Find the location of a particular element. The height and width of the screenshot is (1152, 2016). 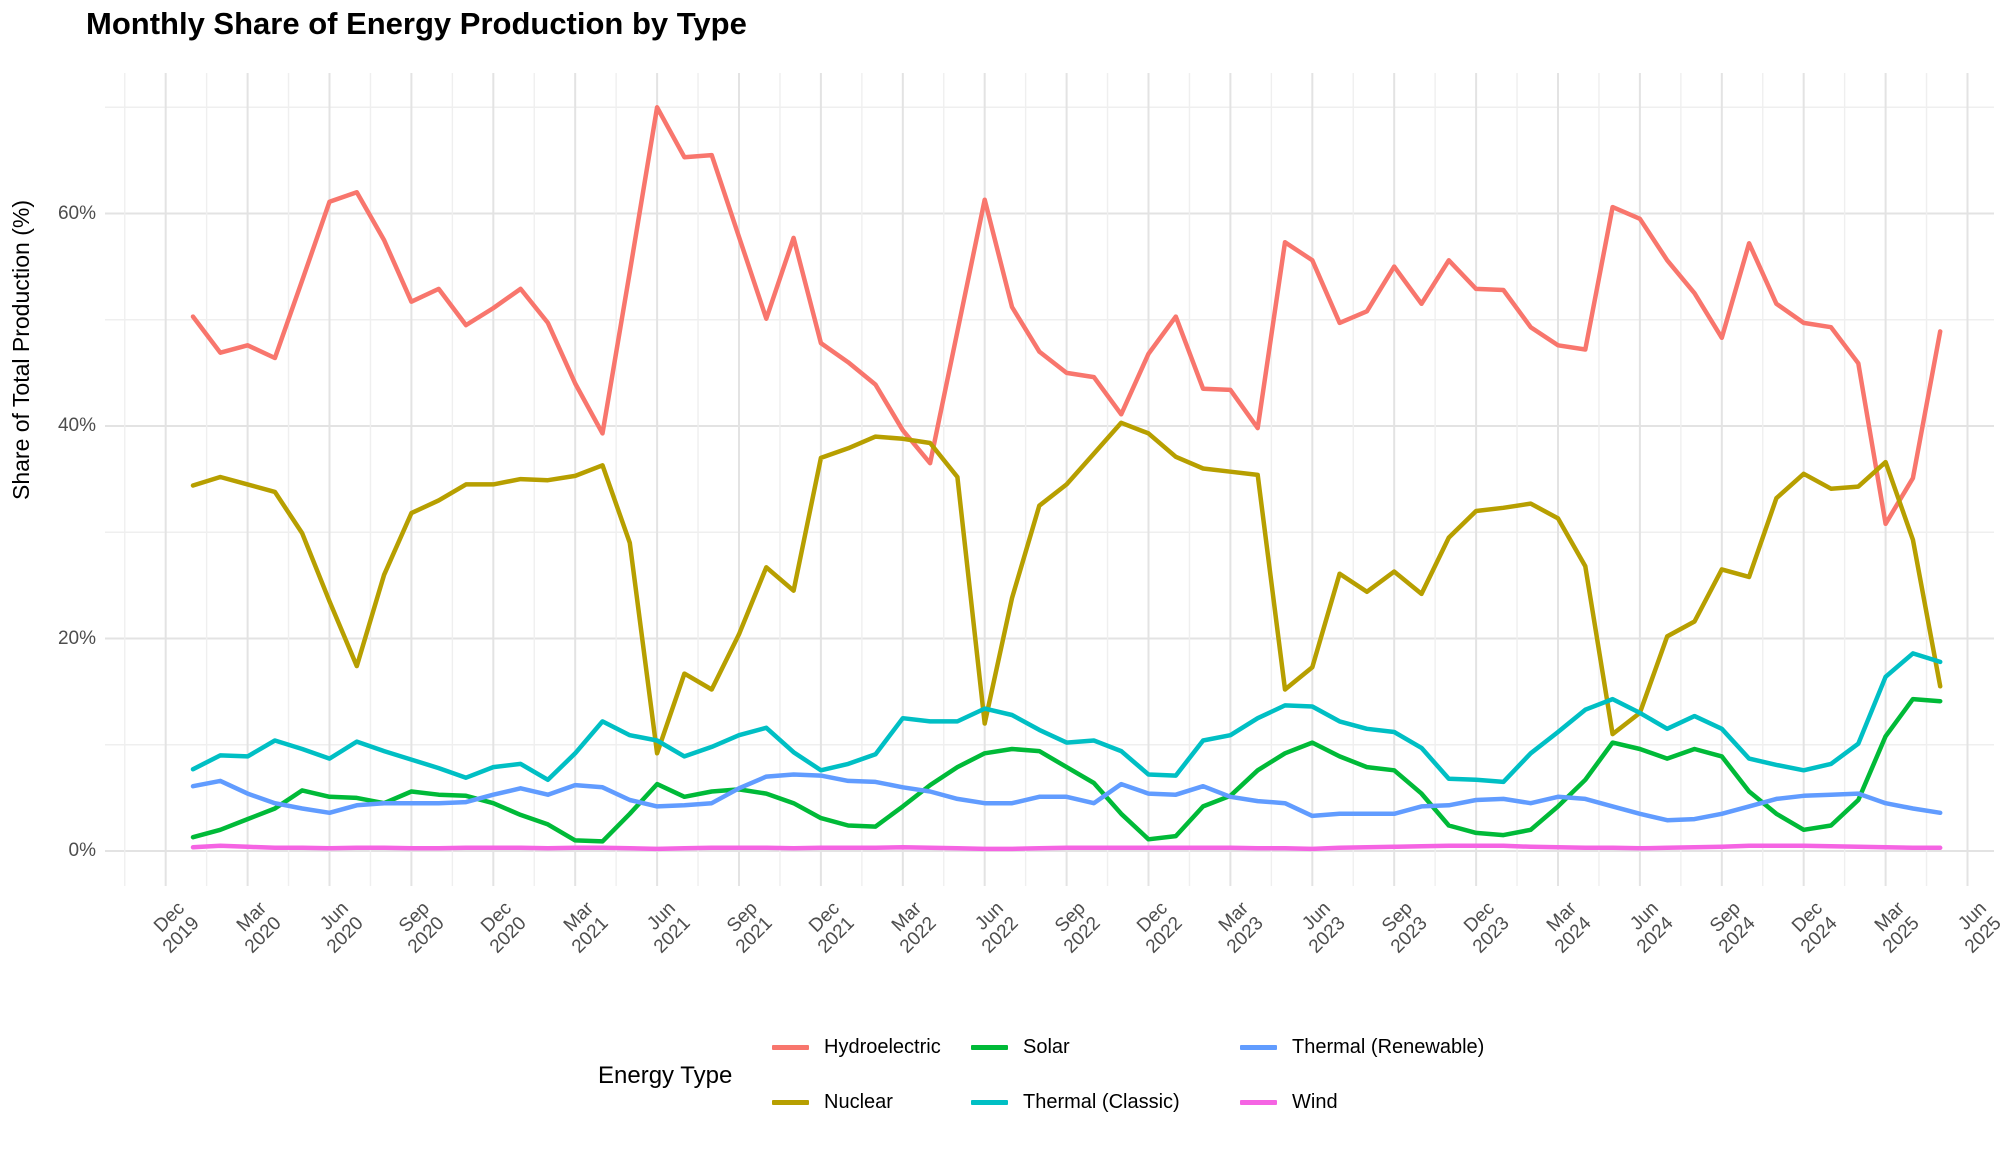

legend-label: Hydroelectric is located at coordinates (882, 1047).